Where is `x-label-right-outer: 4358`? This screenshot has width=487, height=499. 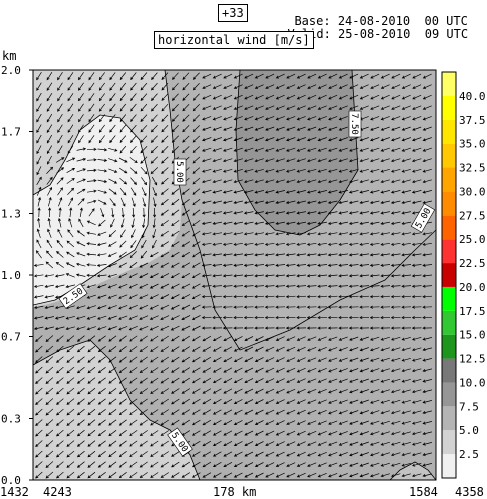 x-label-right-outer: 4358 is located at coordinates (469, 492).